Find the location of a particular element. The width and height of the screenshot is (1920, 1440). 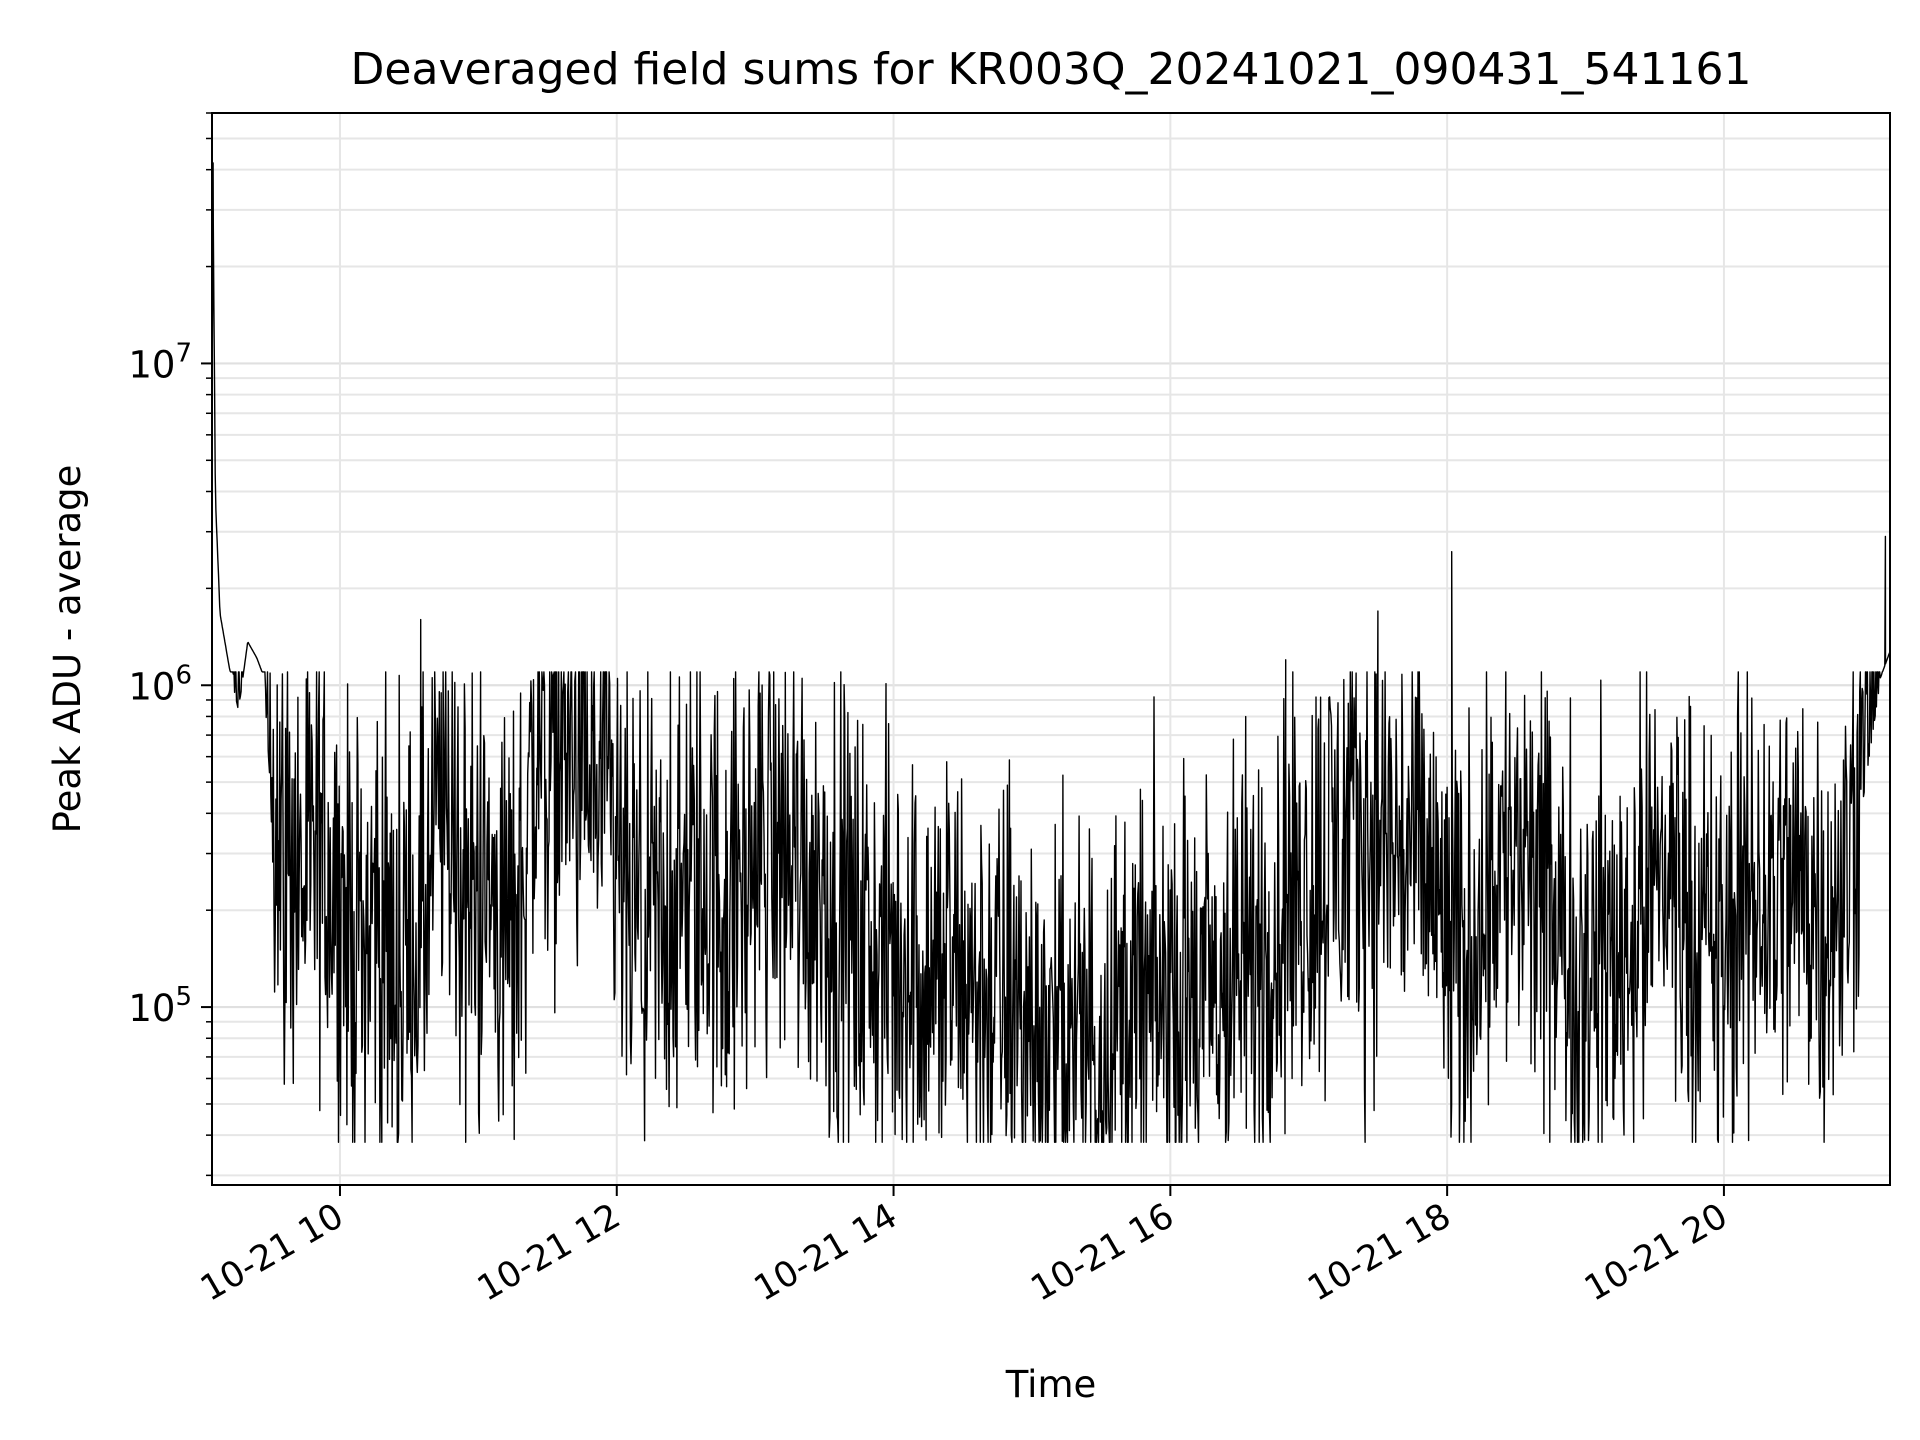

x-axis-label: Time is located at coordinates (1051, 1384).